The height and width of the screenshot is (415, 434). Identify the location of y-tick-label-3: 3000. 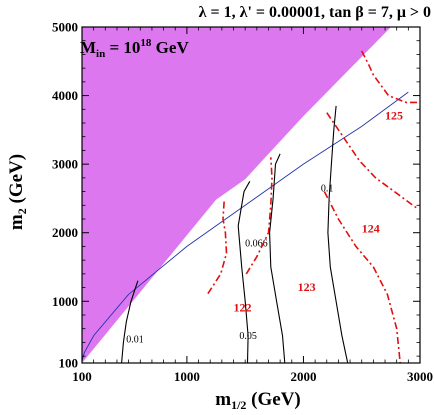
(65, 164).